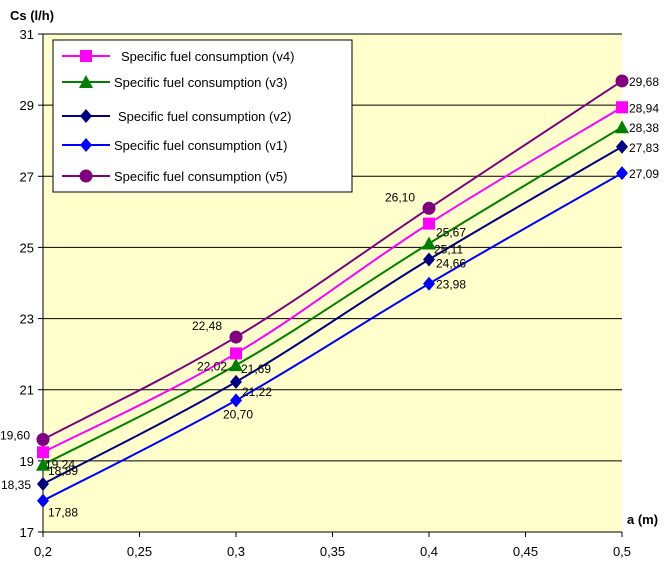 The width and height of the screenshot is (670, 567). What do you see at coordinates (27, 247) in the screenshot?
I see `y-tick-label: 25` at bounding box center [27, 247].